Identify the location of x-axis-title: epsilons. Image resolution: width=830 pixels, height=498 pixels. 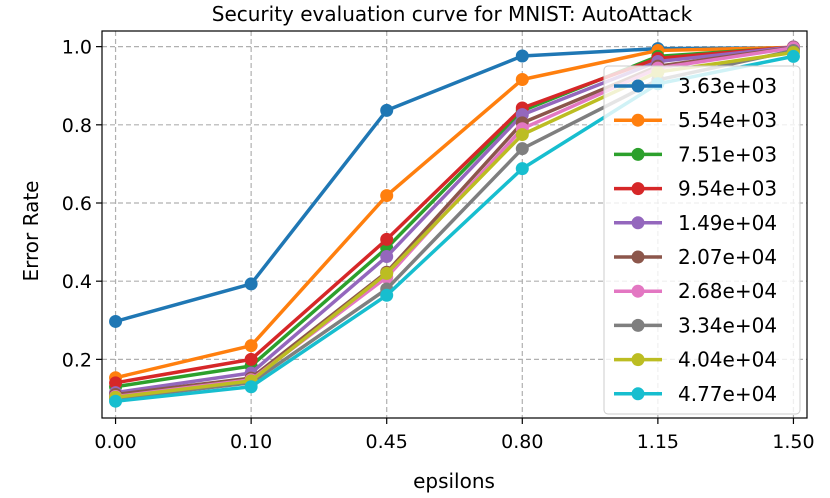
(454, 481).